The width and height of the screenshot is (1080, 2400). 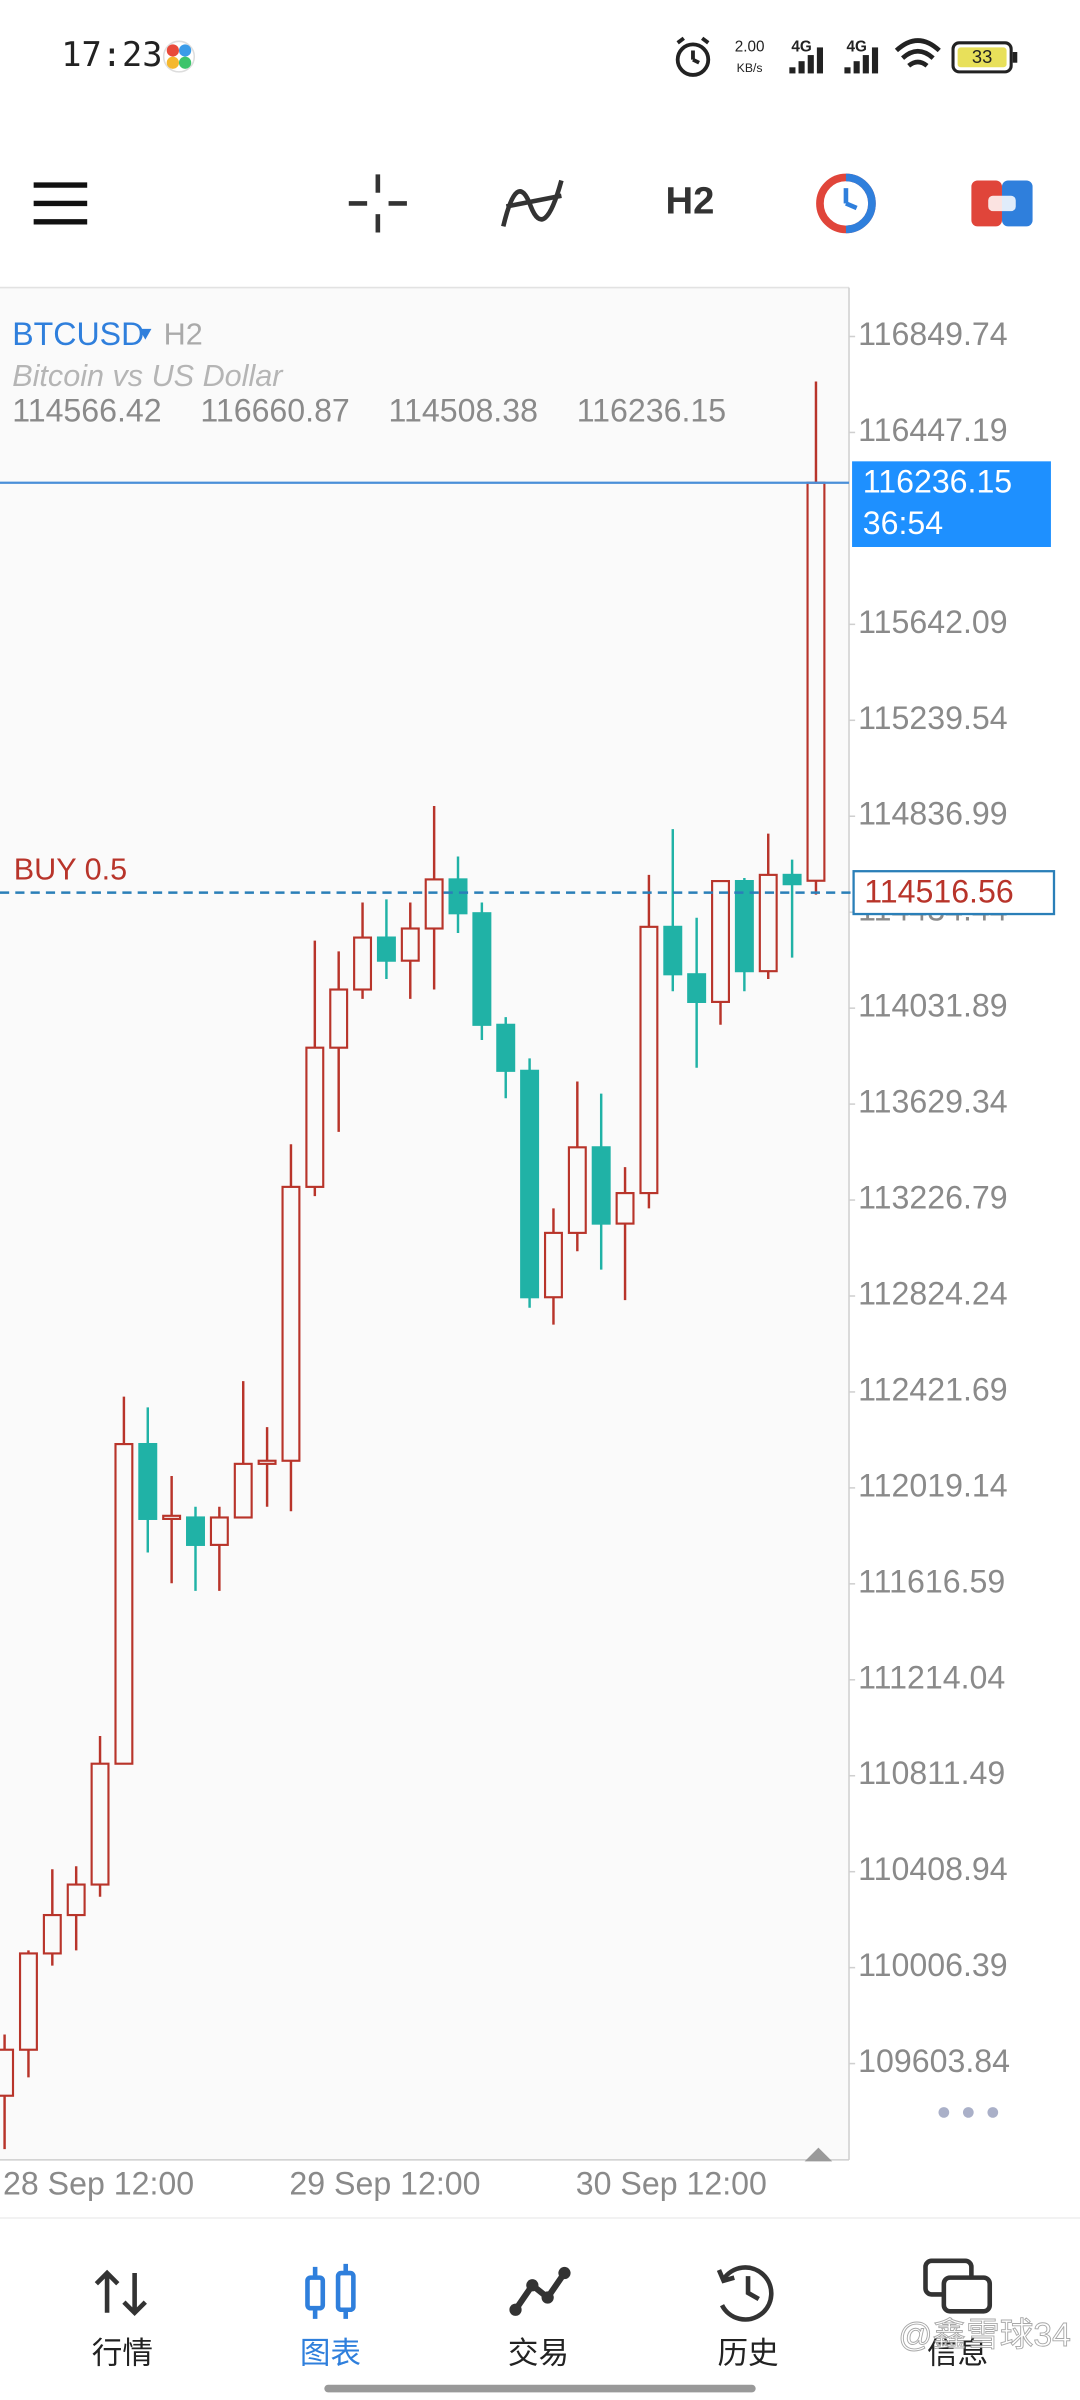 I want to click on y-tick-label: 110006.39, so click(x=932, y=1965).